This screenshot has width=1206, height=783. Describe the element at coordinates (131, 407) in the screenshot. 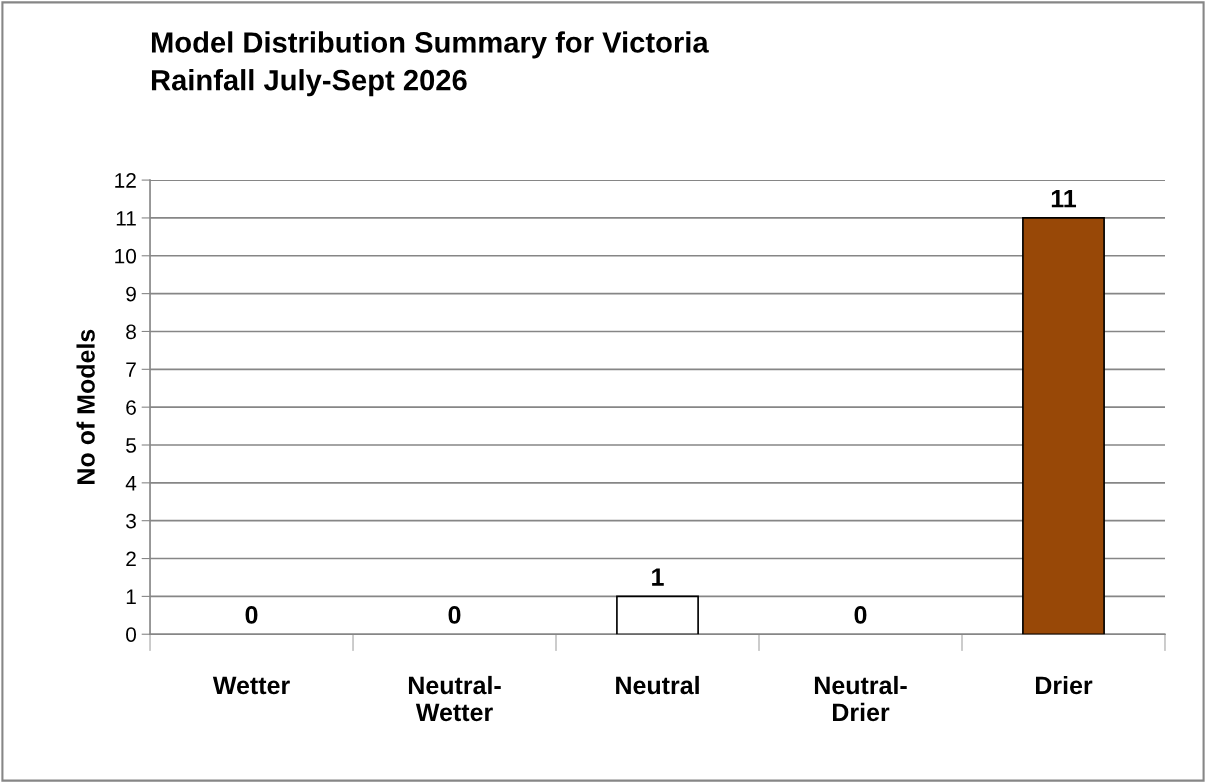

I see `y-tick-label: 6` at that location.